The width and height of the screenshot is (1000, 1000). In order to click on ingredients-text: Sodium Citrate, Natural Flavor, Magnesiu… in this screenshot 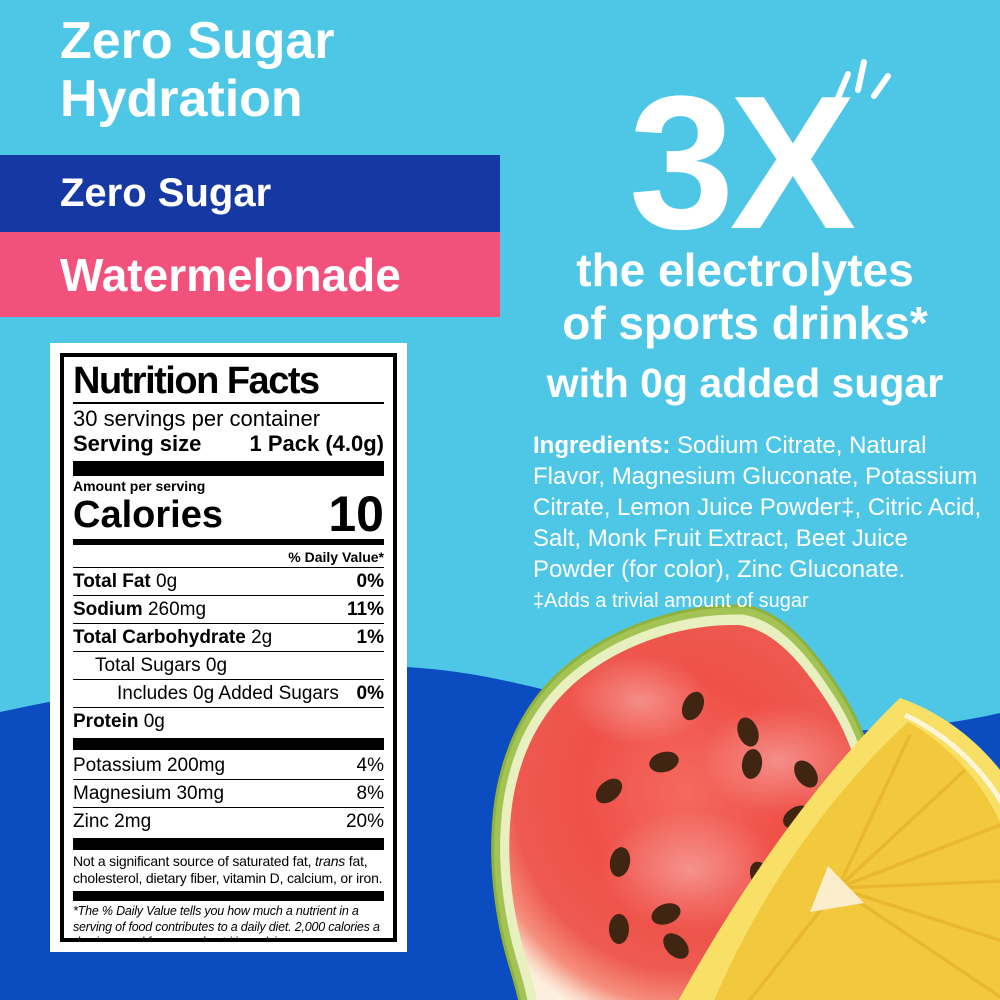, I will do `click(757, 507)`.